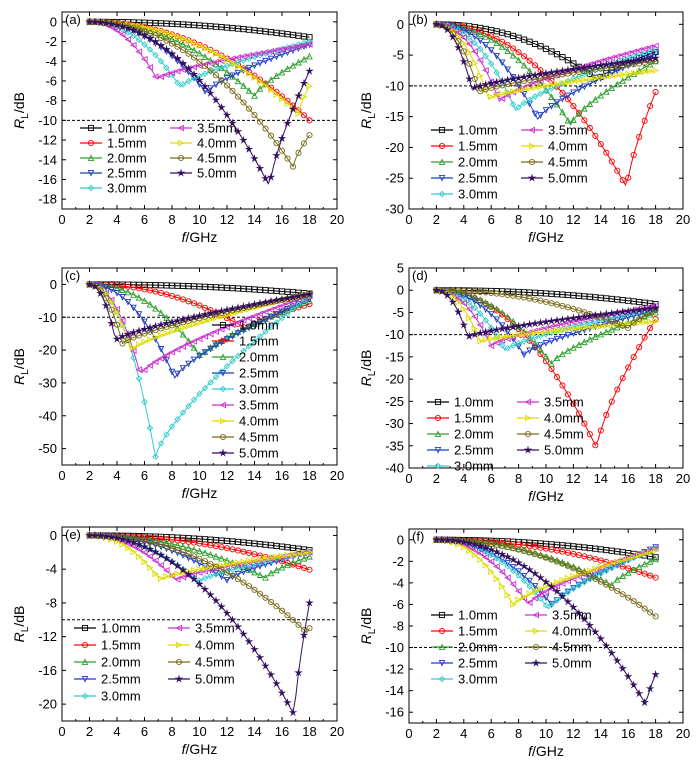 The height and width of the screenshot is (763, 700). What do you see at coordinates (568, 130) in the screenshot?
I see `legend-label: 3.5mm` at bounding box center [568, 130].